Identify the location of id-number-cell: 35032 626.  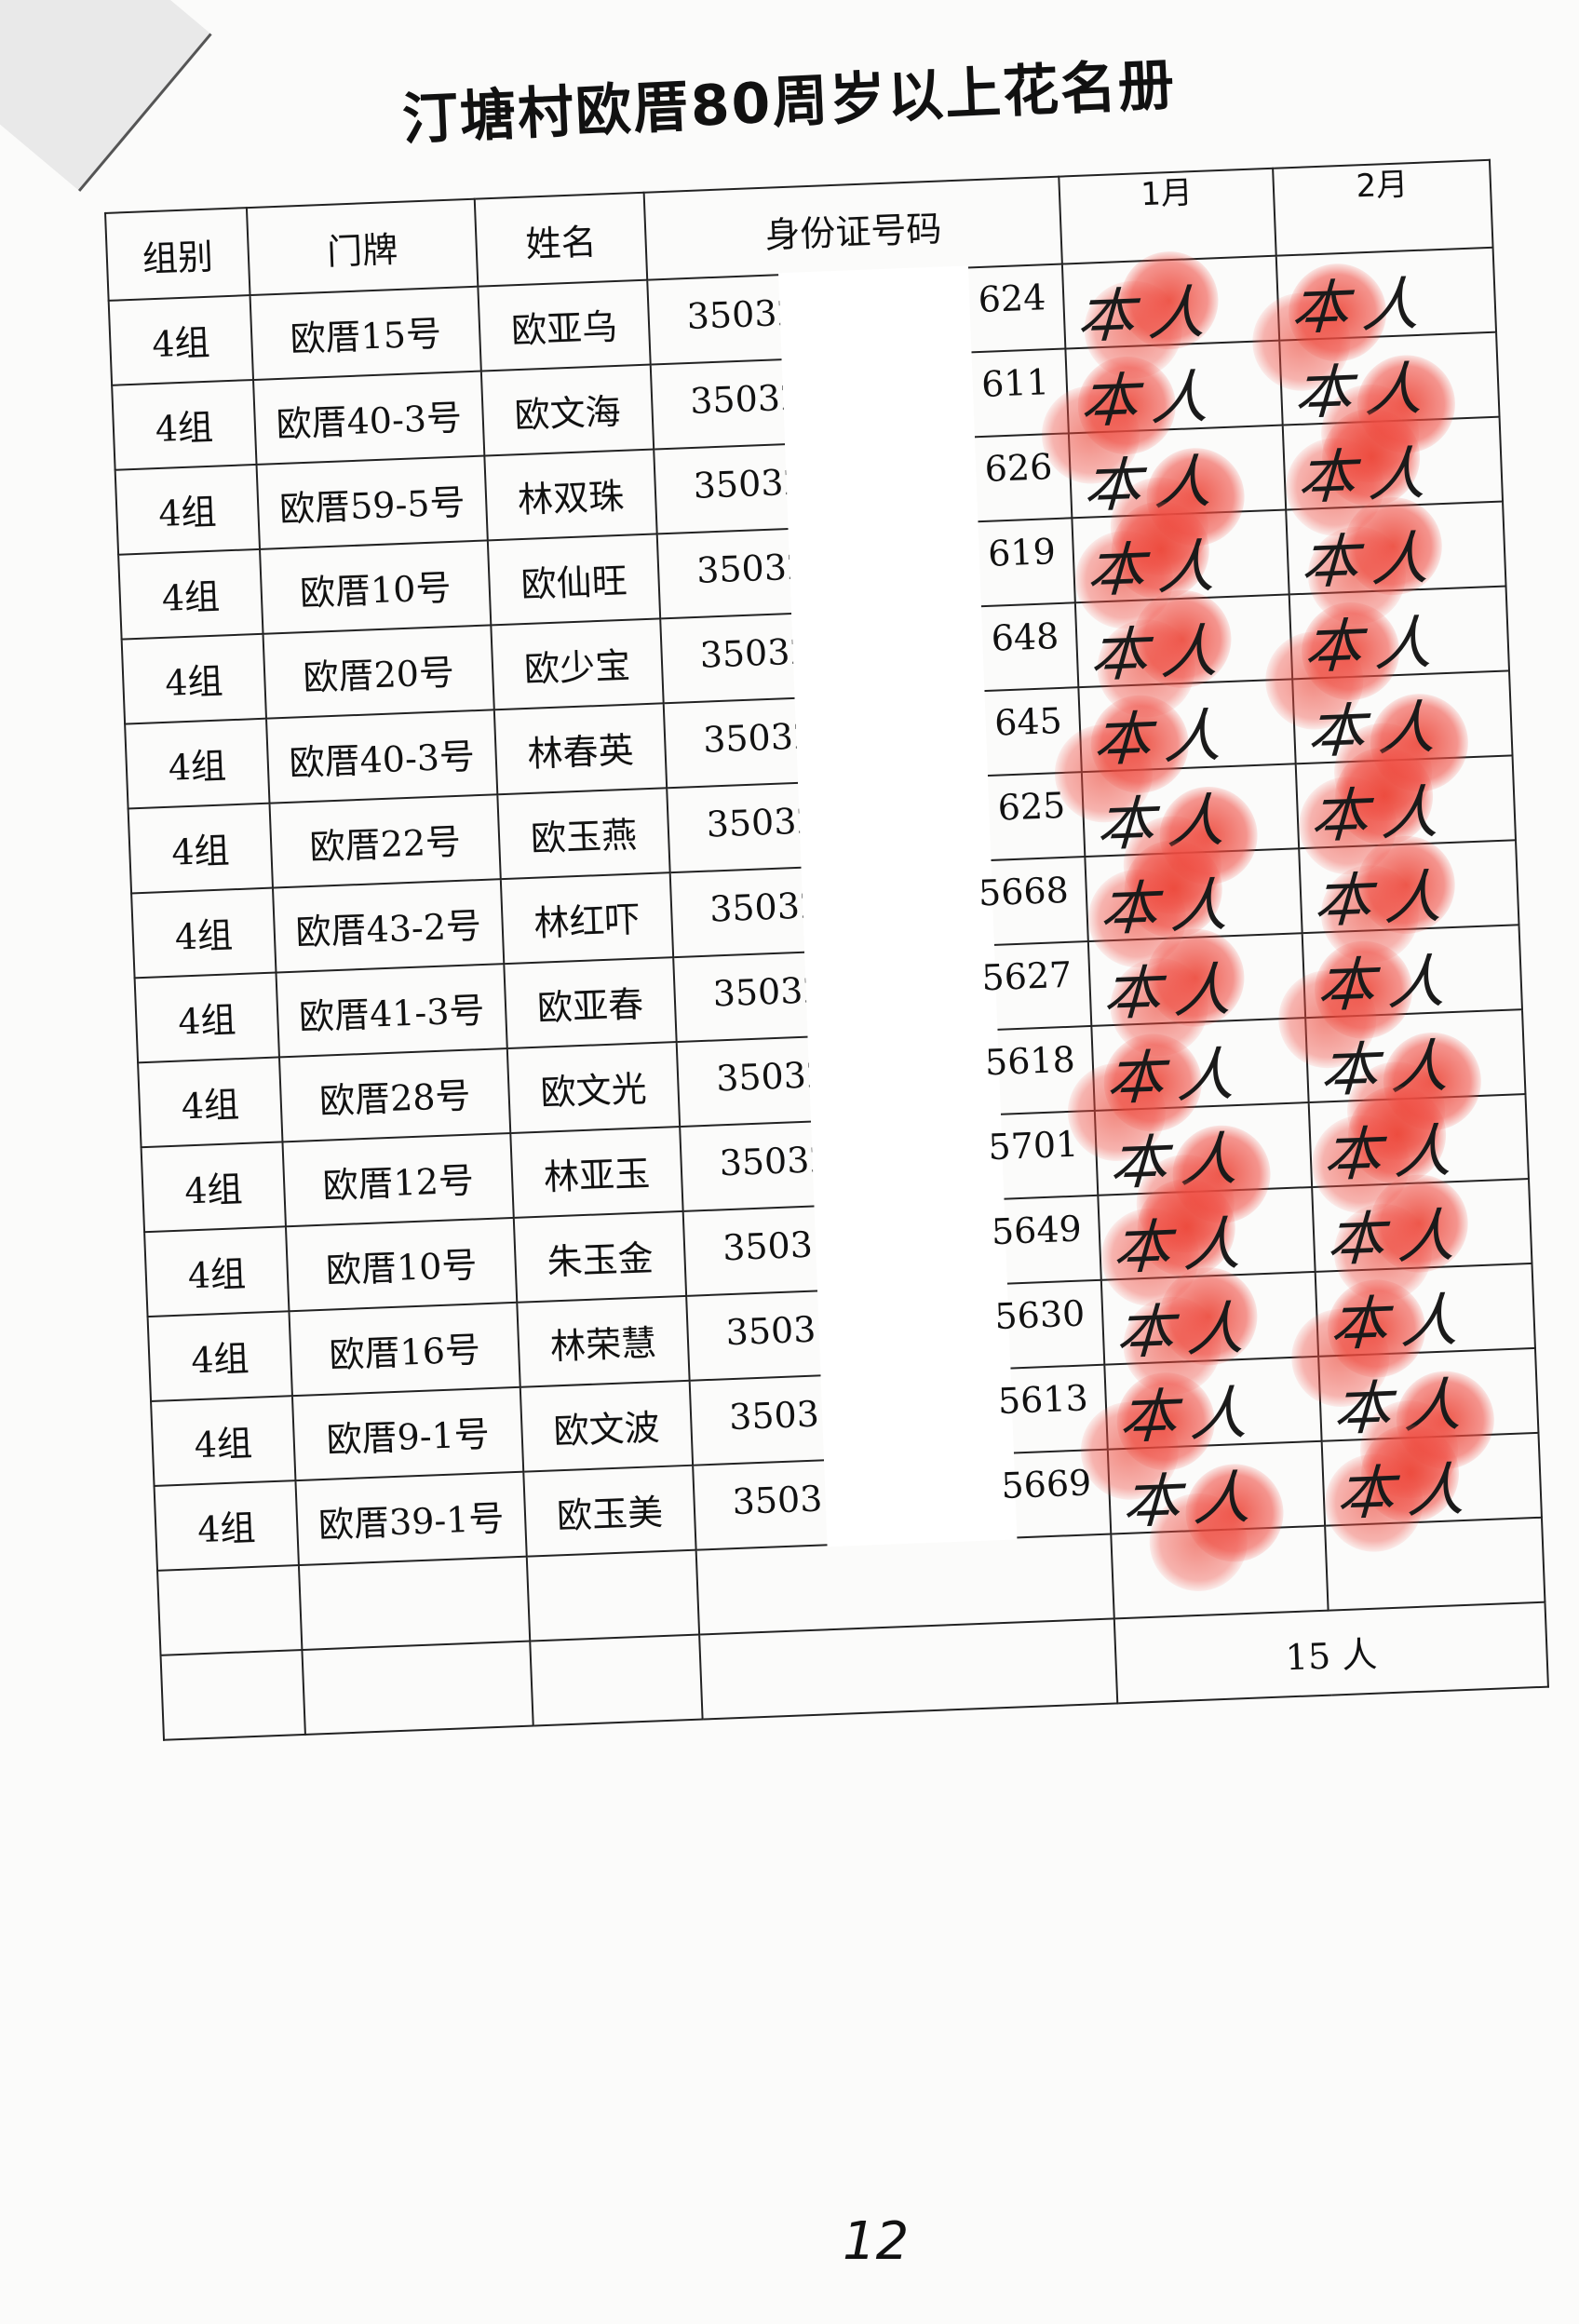
(863, 484).